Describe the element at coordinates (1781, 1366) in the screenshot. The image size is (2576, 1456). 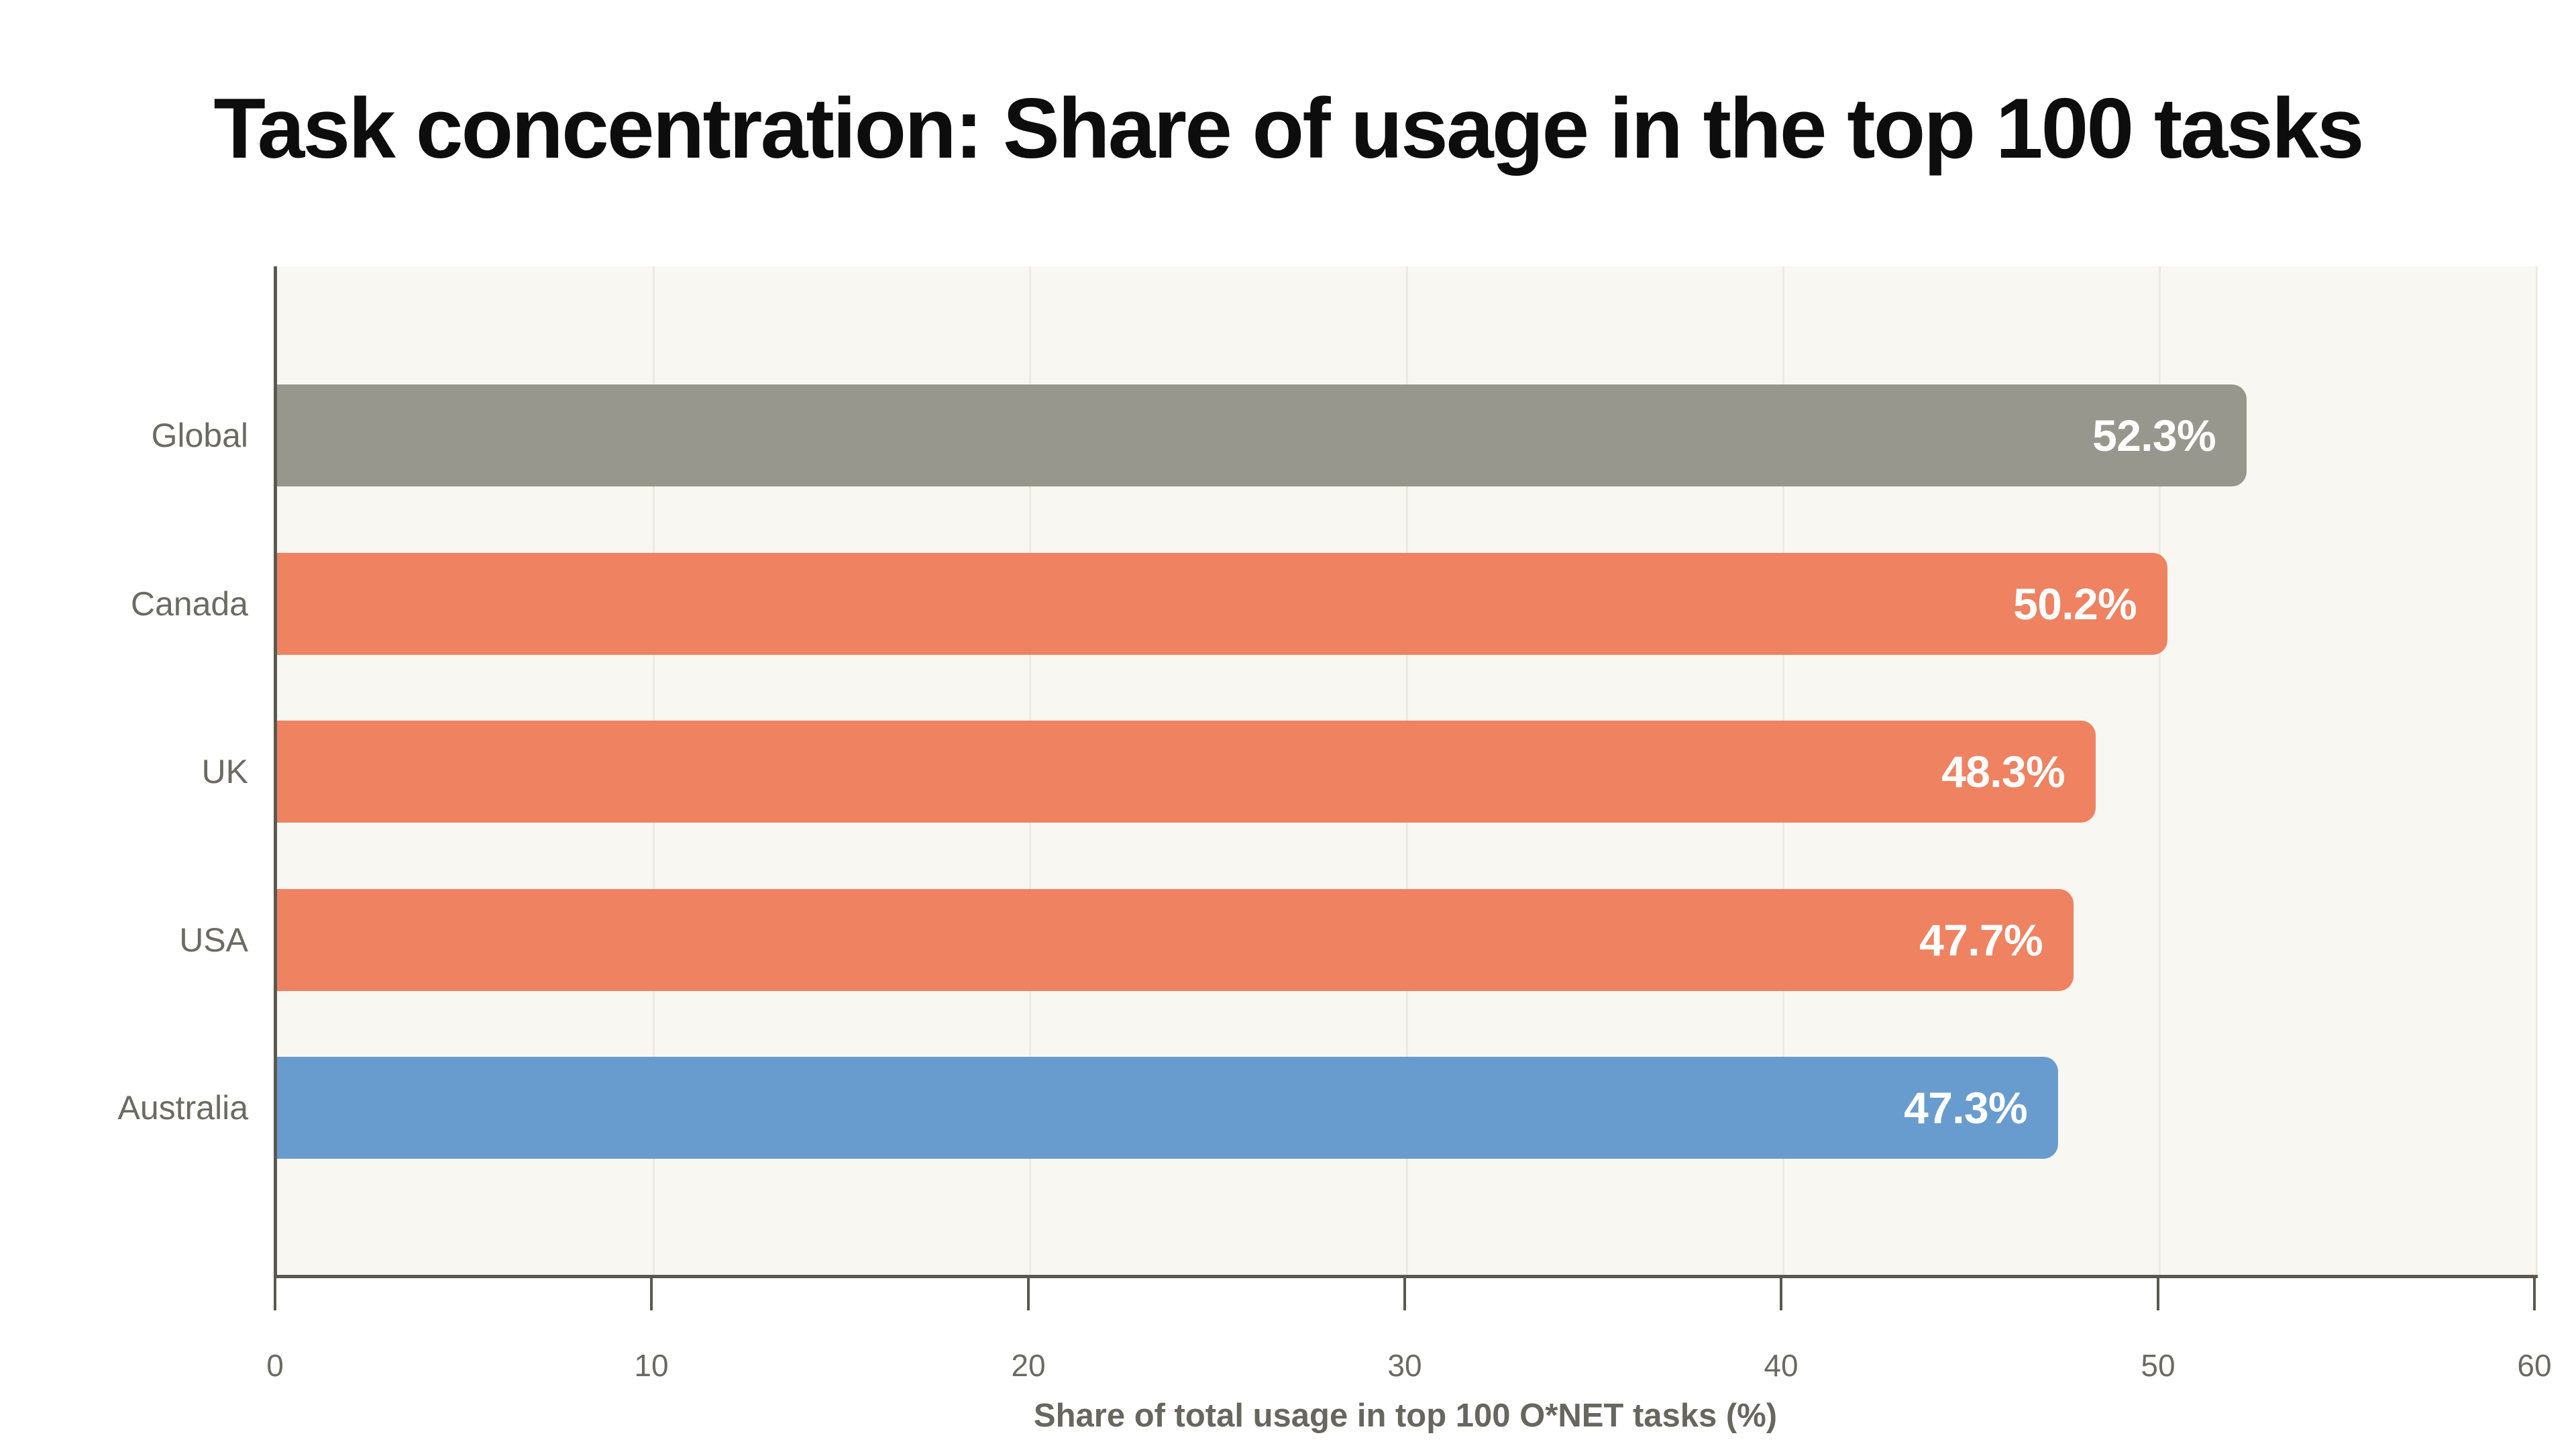
I see `x-tick-label-40: 40` at that location.